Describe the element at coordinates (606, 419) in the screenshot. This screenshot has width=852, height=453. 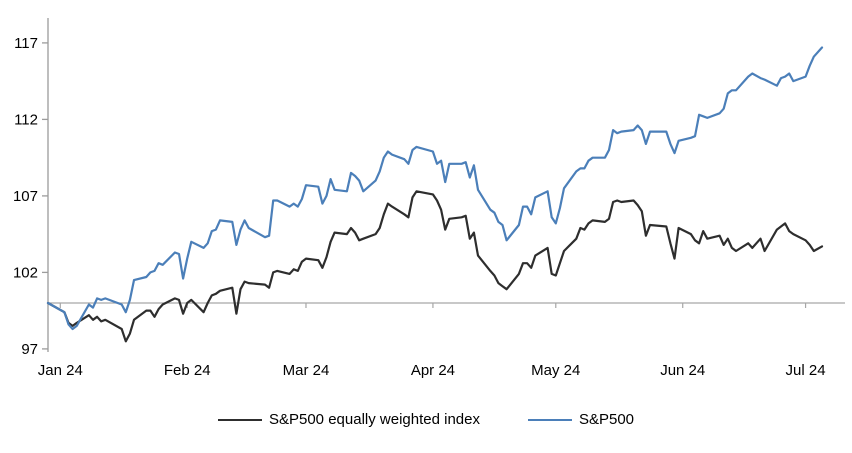
I see `legend-label-sp500: S&P500` at that location.